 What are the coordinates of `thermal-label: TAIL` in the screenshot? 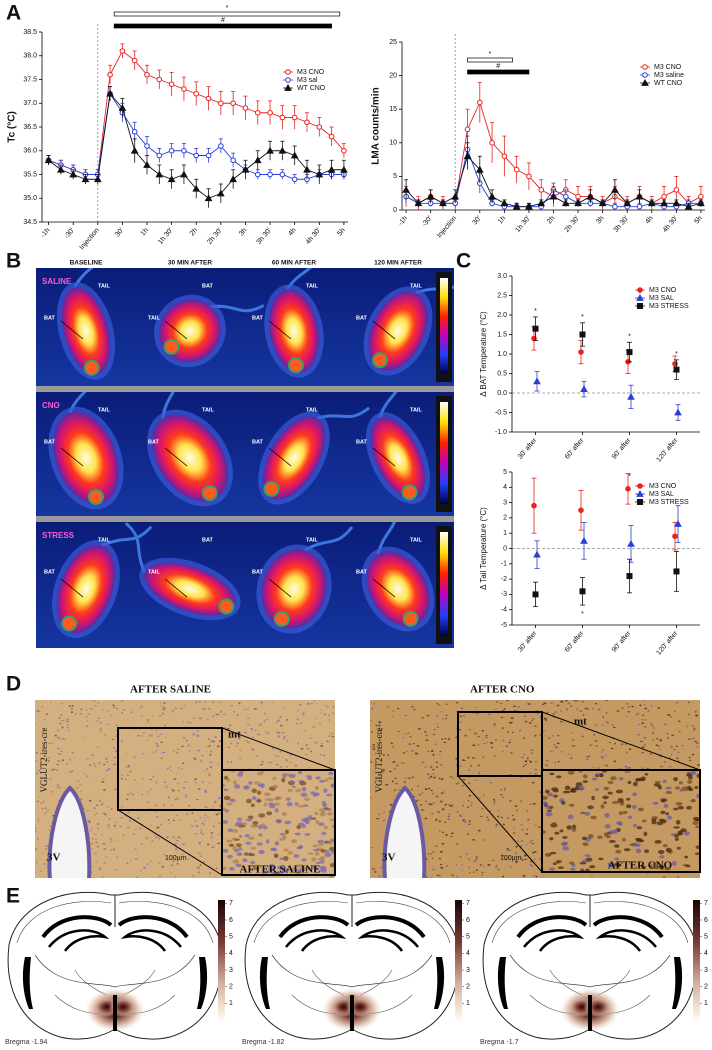 It's located at (104, 286).